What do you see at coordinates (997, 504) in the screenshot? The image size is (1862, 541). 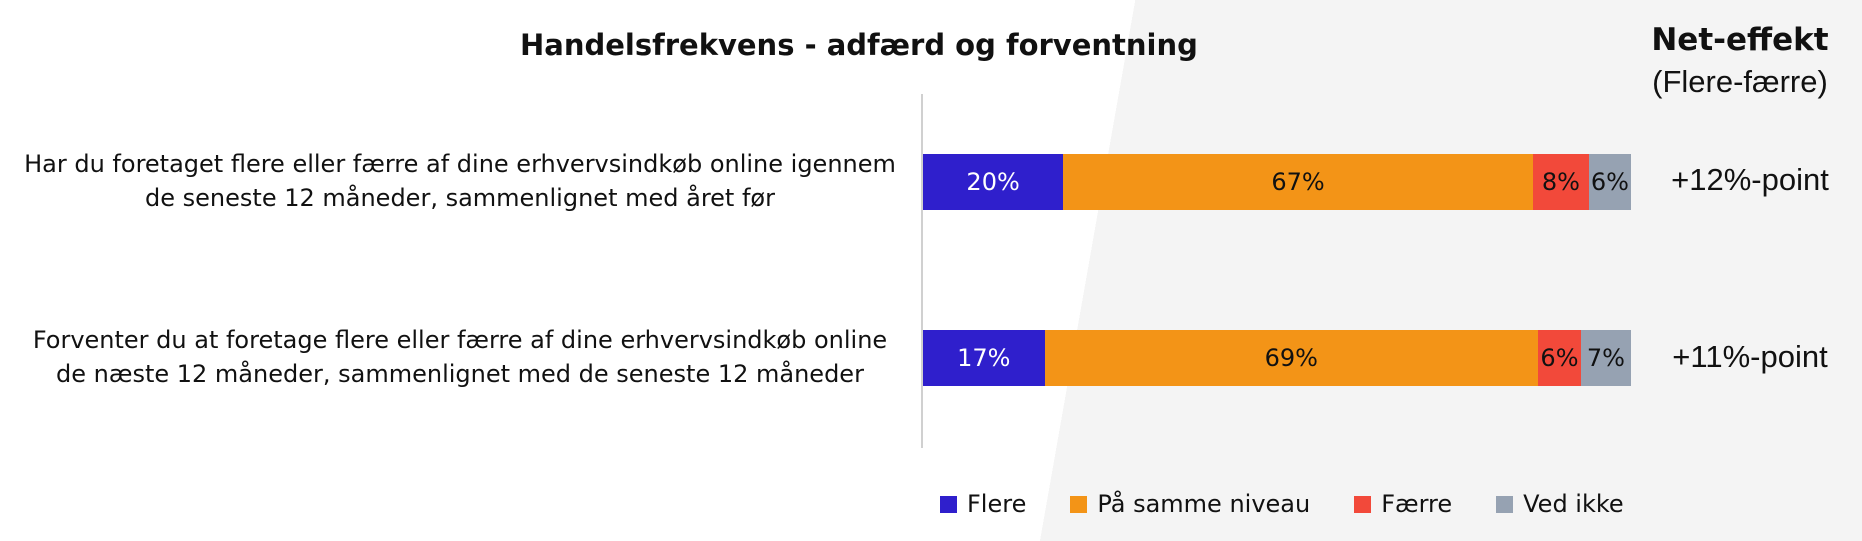 I see `legend-label: Flere` at bounding box center [997, 504].